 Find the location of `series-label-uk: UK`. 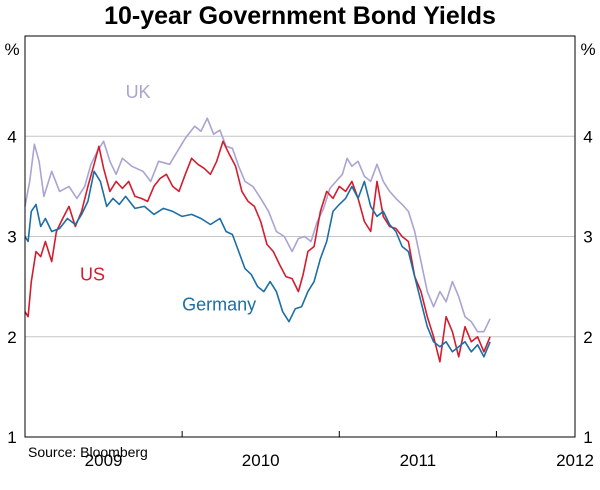

series-label-uk: UK is located at coordinates (138, 92).